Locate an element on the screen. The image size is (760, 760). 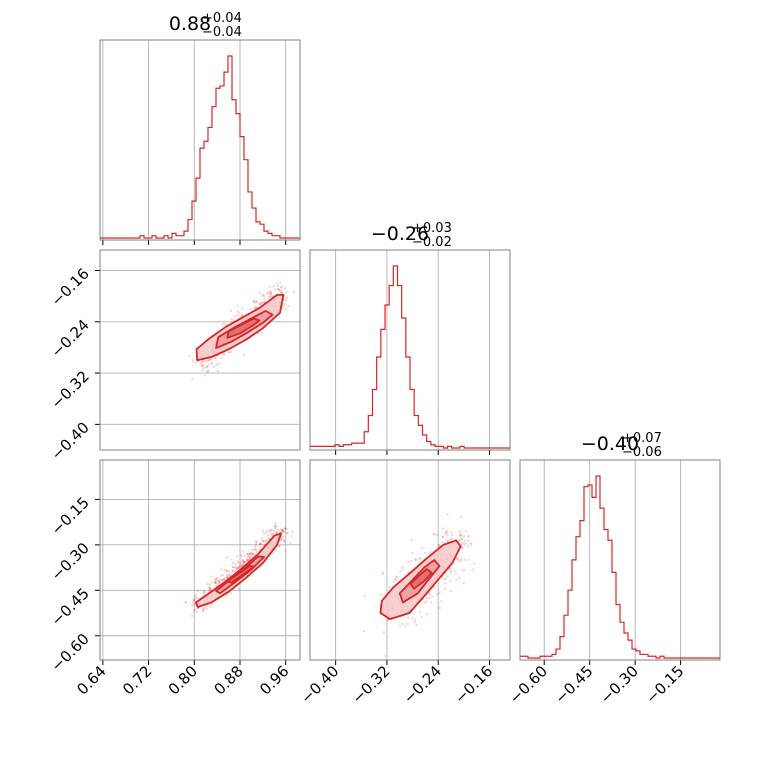
panel-title-lower-error: −0.02 is located at coordinates (432, 242).